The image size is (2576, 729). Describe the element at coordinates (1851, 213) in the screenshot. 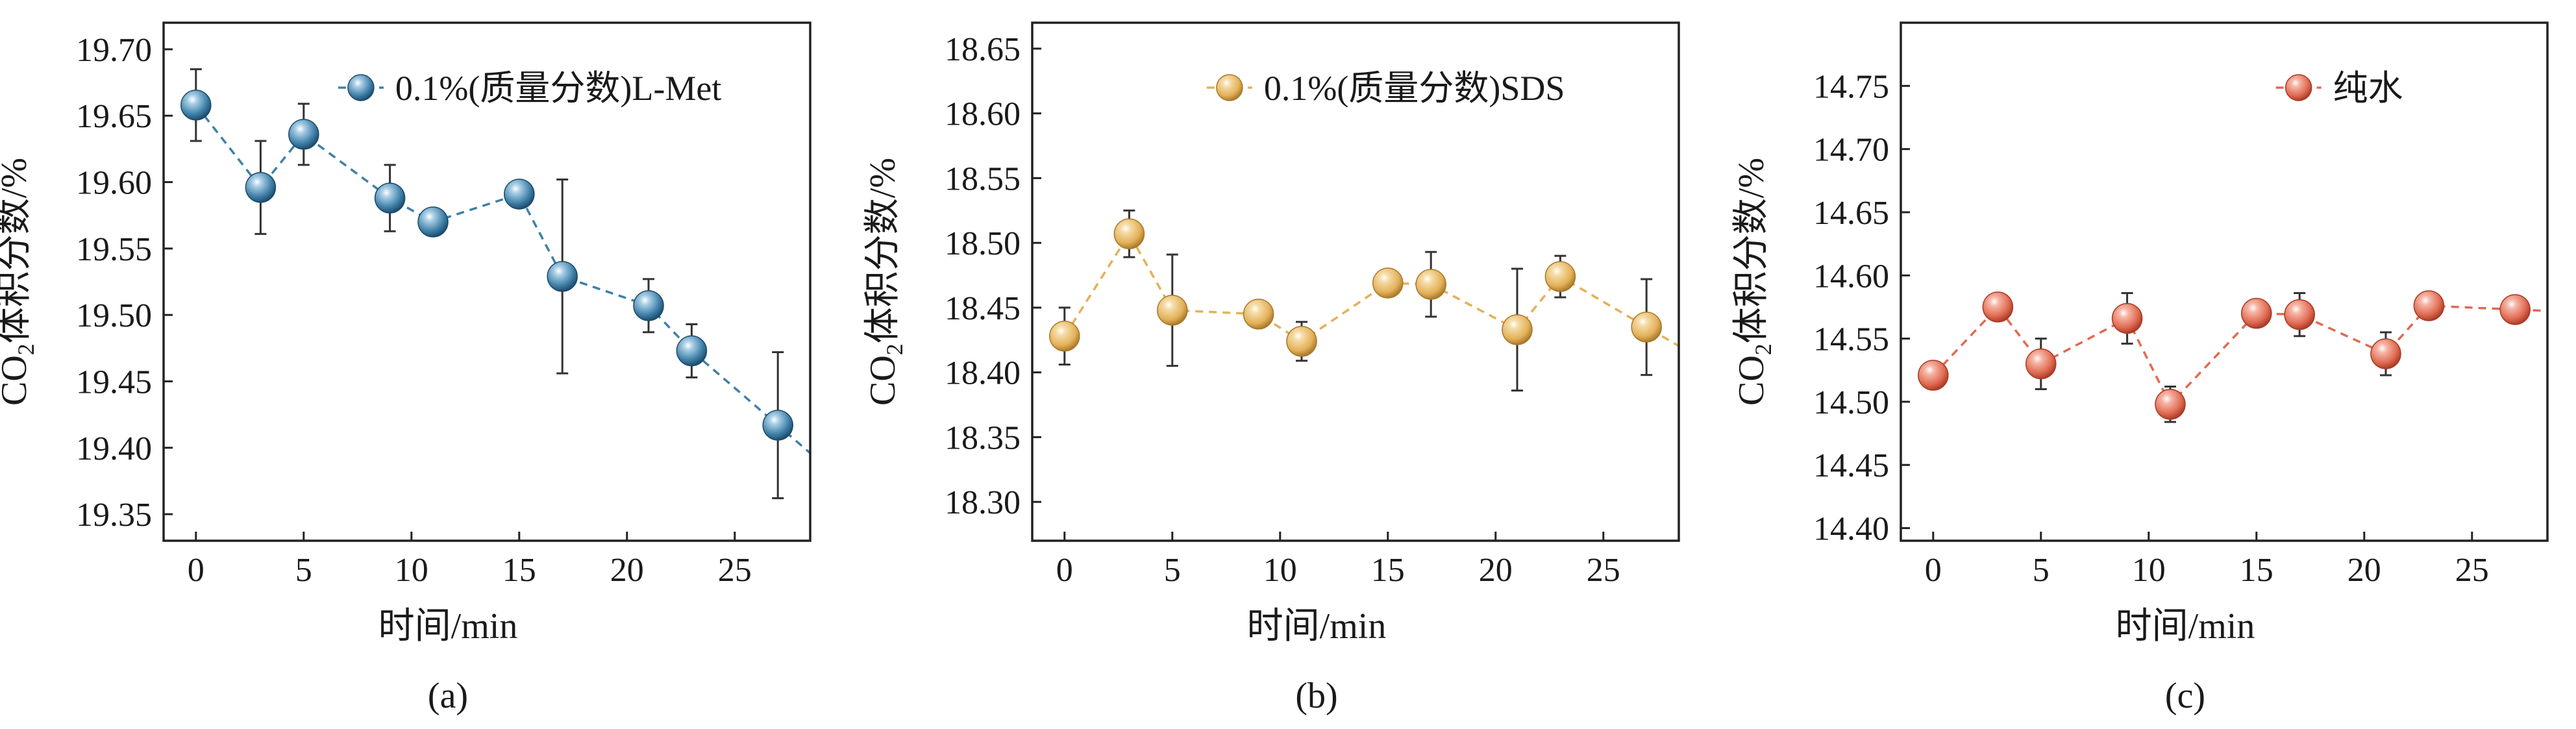

I see `y-tick-label: 14.65` at that location.